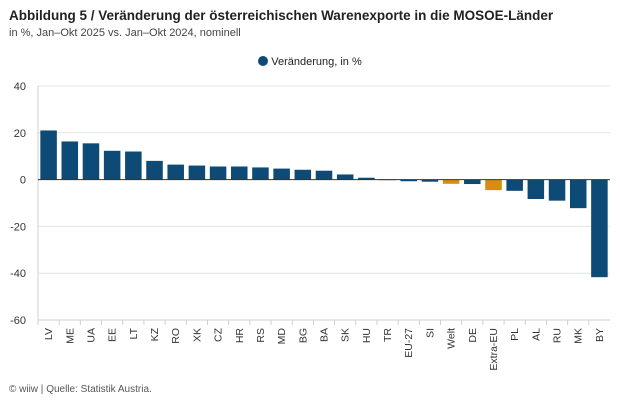 The width and height of the screenshot is (620, 400). Describe the element at coordinates (472, 182) in the screenshot. I see `bar-de` at that location.